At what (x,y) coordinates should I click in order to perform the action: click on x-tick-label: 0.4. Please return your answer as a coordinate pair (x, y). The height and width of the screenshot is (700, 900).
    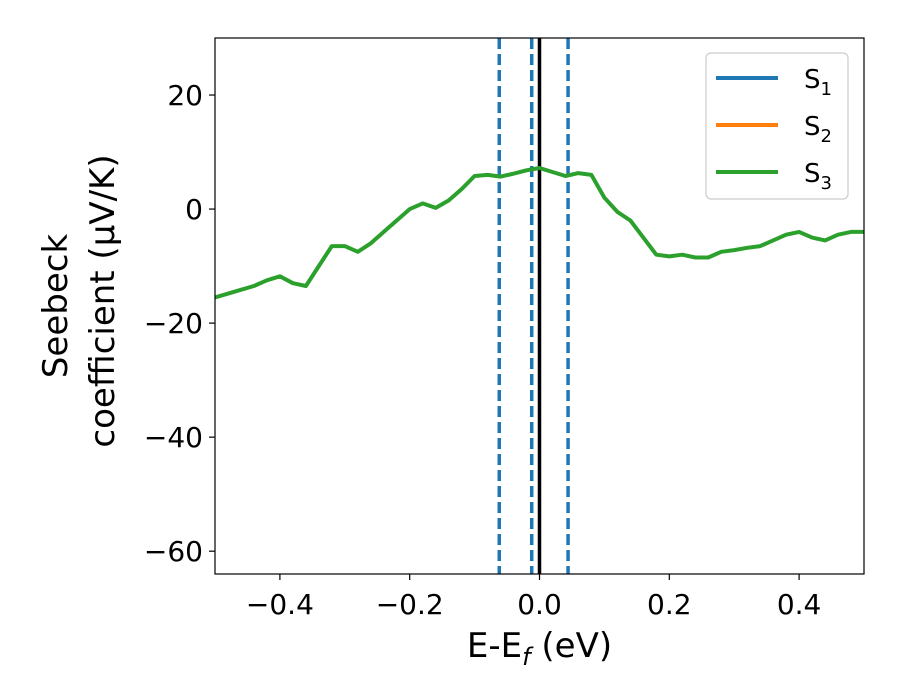
    Looking at the image, I should click on (799, 604).